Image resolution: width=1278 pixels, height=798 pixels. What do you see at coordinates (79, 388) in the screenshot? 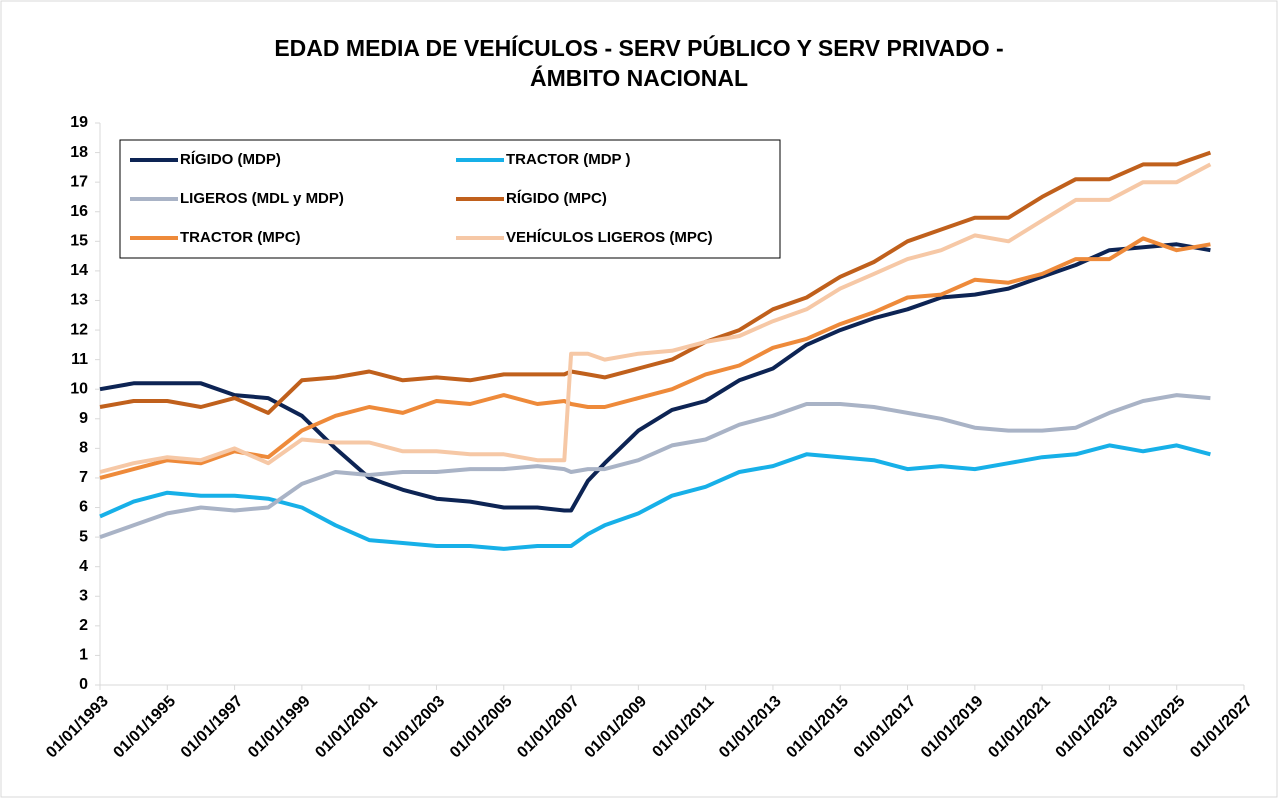
I see `y-tick-label: 10` at bounding box center [79, 388].